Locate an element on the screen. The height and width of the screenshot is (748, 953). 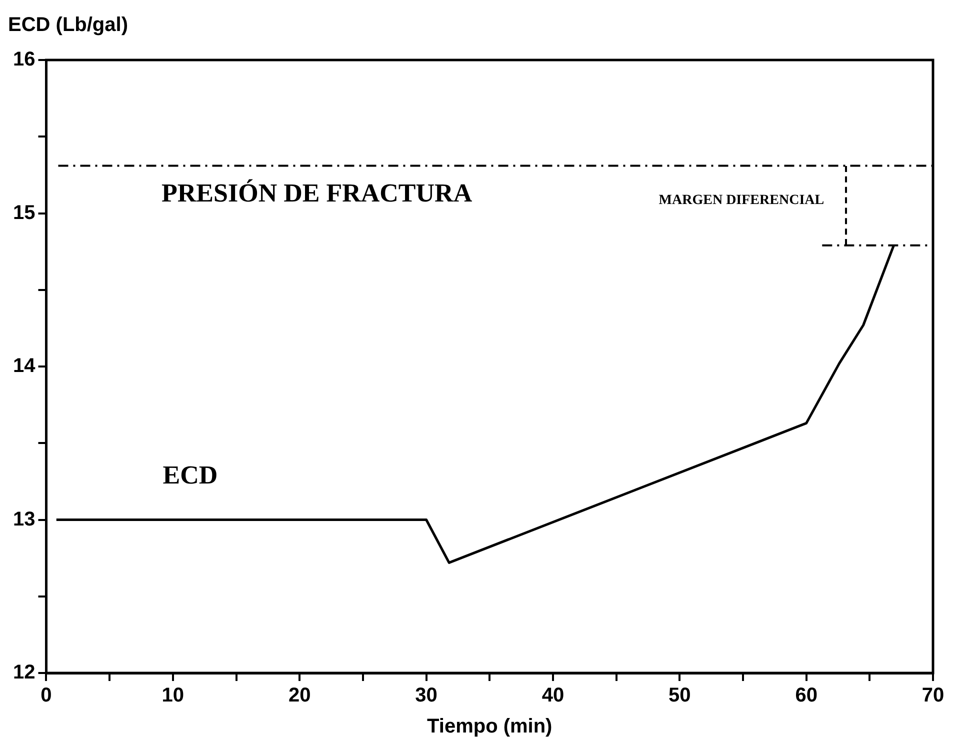
x-tick-label: 30 is located at coordinates (426, 695).